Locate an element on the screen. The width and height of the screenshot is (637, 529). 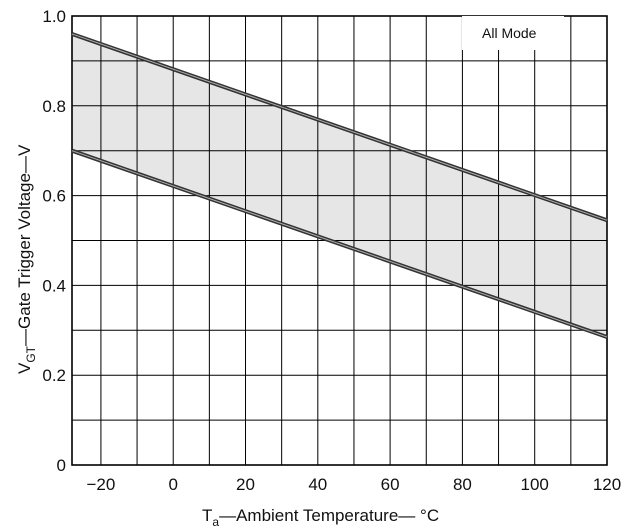
x-axis-label-rest: —Ambient Temperature— °C is located at coordinates (329, 515).